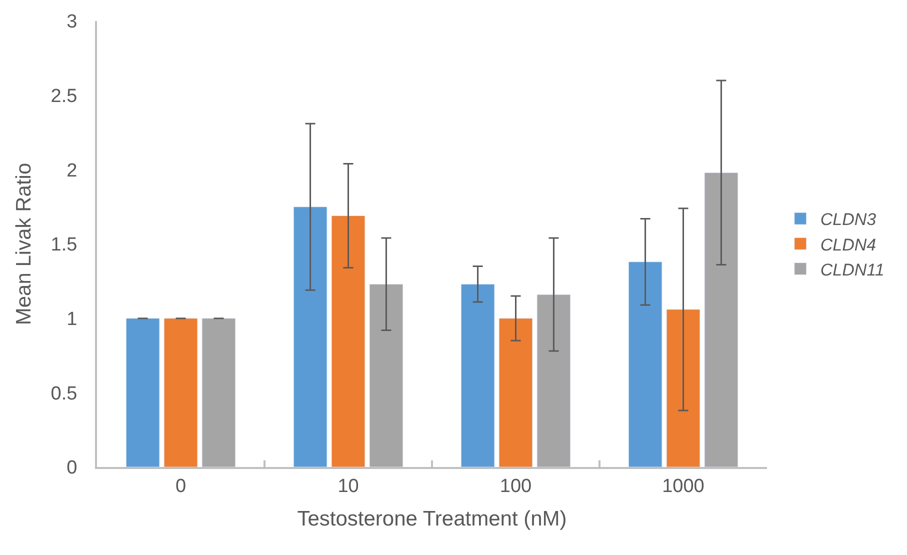 The width and height of the screenshot is (907, 555). Describe the element at coordinates (72, 22) in the screenshot. I see `y-tick-label: 3` at that location.